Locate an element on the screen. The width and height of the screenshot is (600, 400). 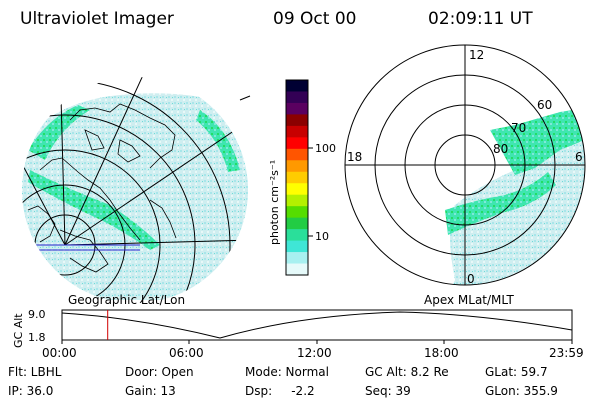
date-label: 09 Oct 00 is located at coordinates (314, 19).